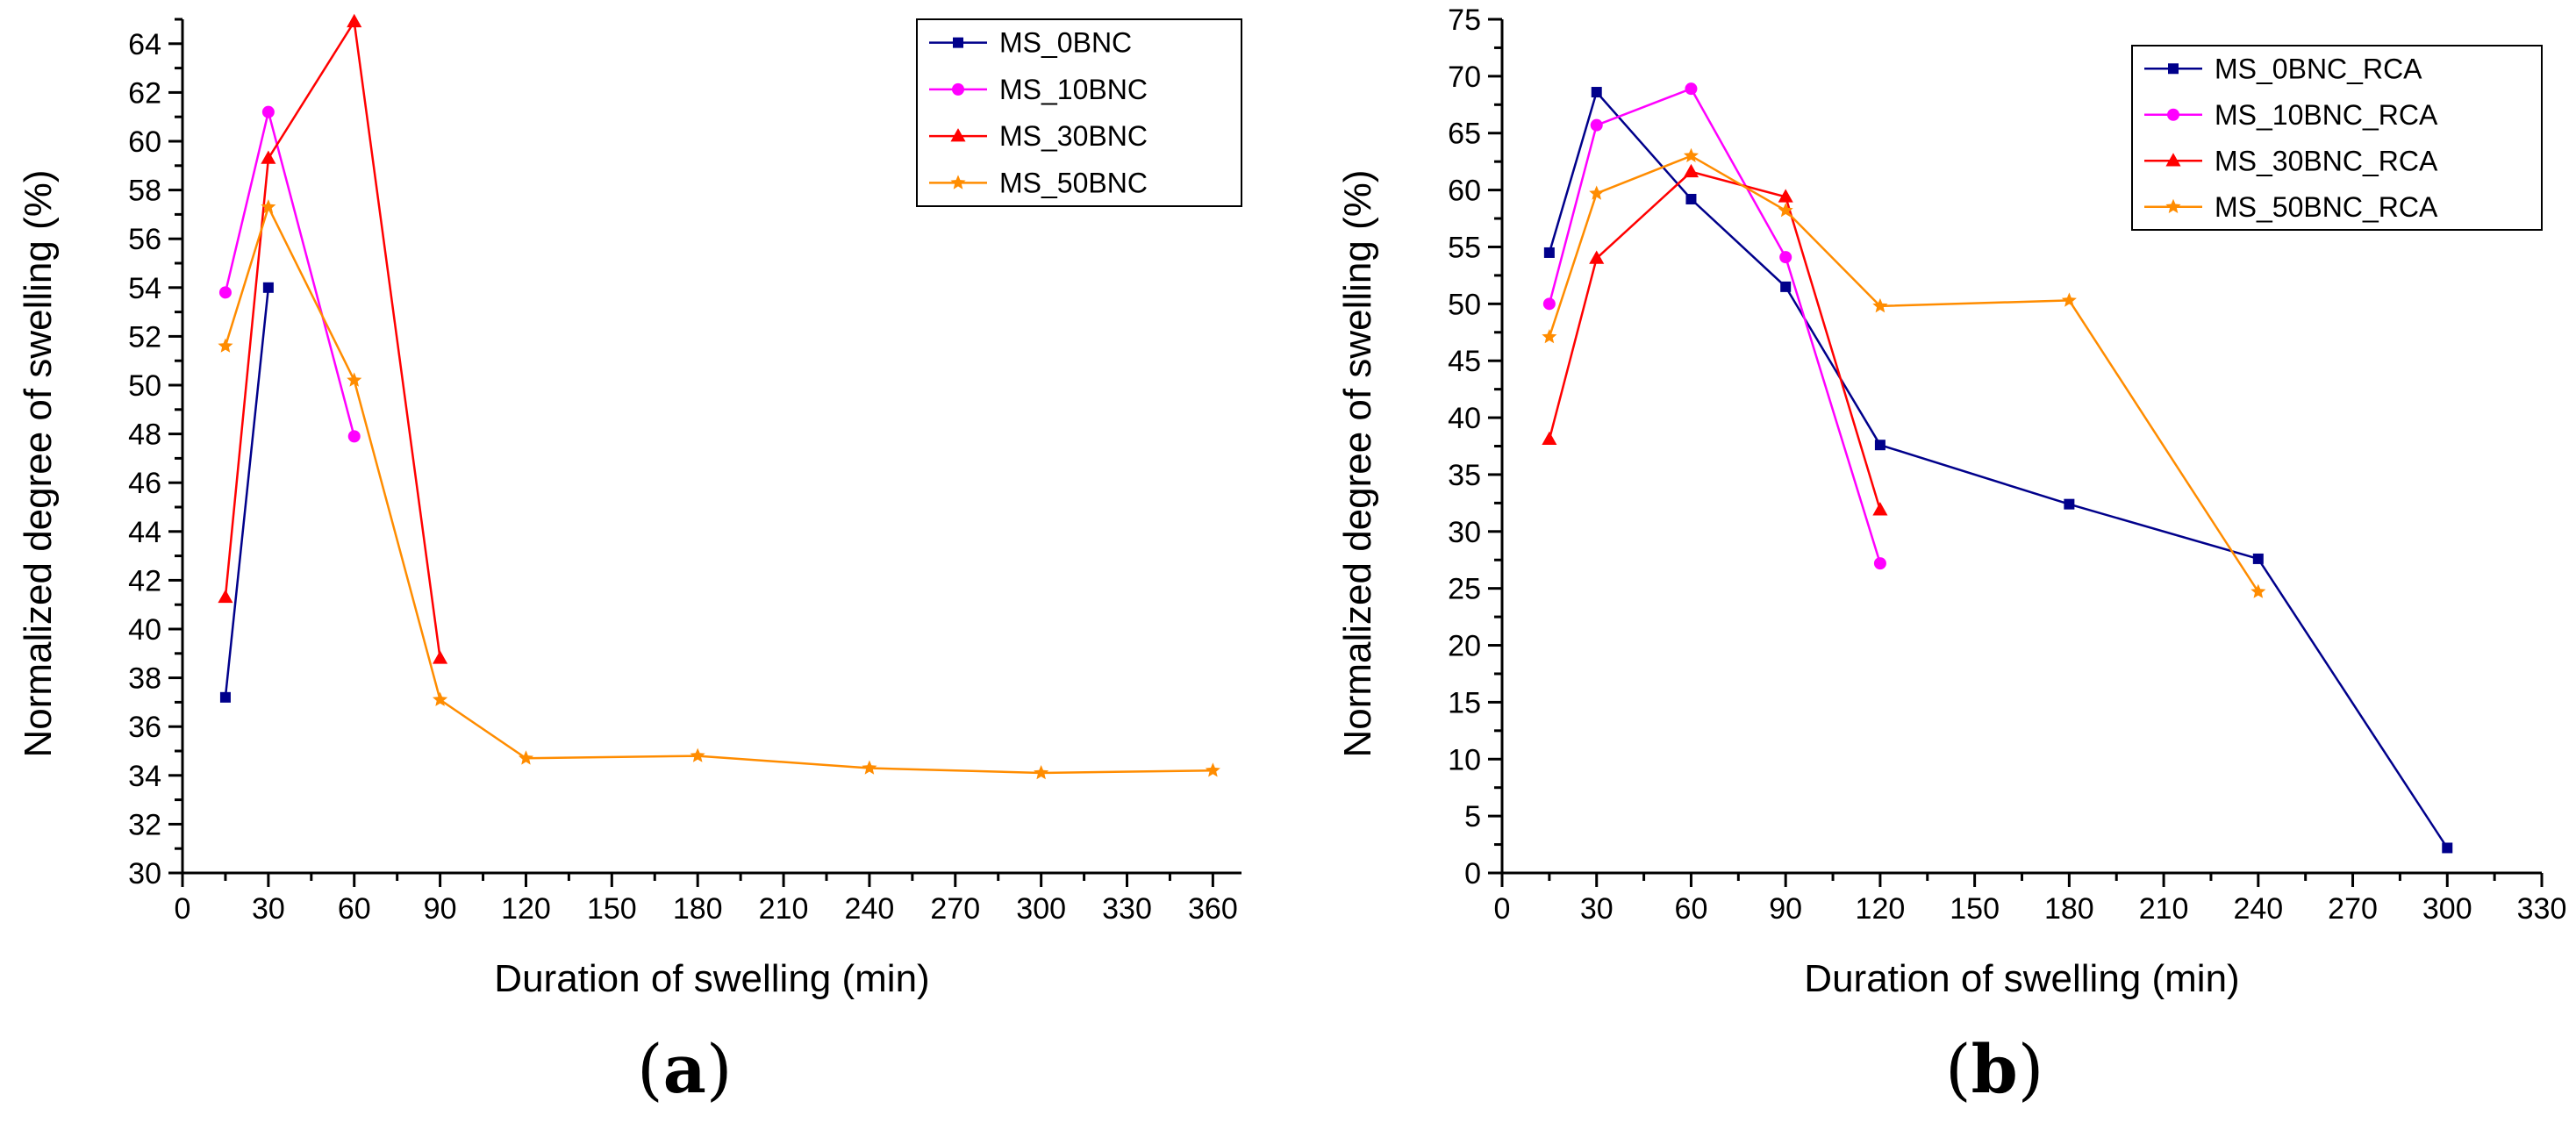  Describe the element at coordinates (1715, 339) in the screenshot. I see `series-MS_30BNC_RCA` at that location.